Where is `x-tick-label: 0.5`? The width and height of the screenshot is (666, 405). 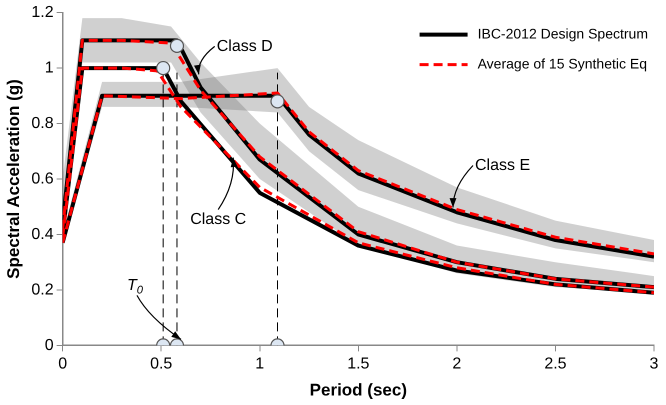 x-tick-label: 0.5 is located at coordinates (161, 363).